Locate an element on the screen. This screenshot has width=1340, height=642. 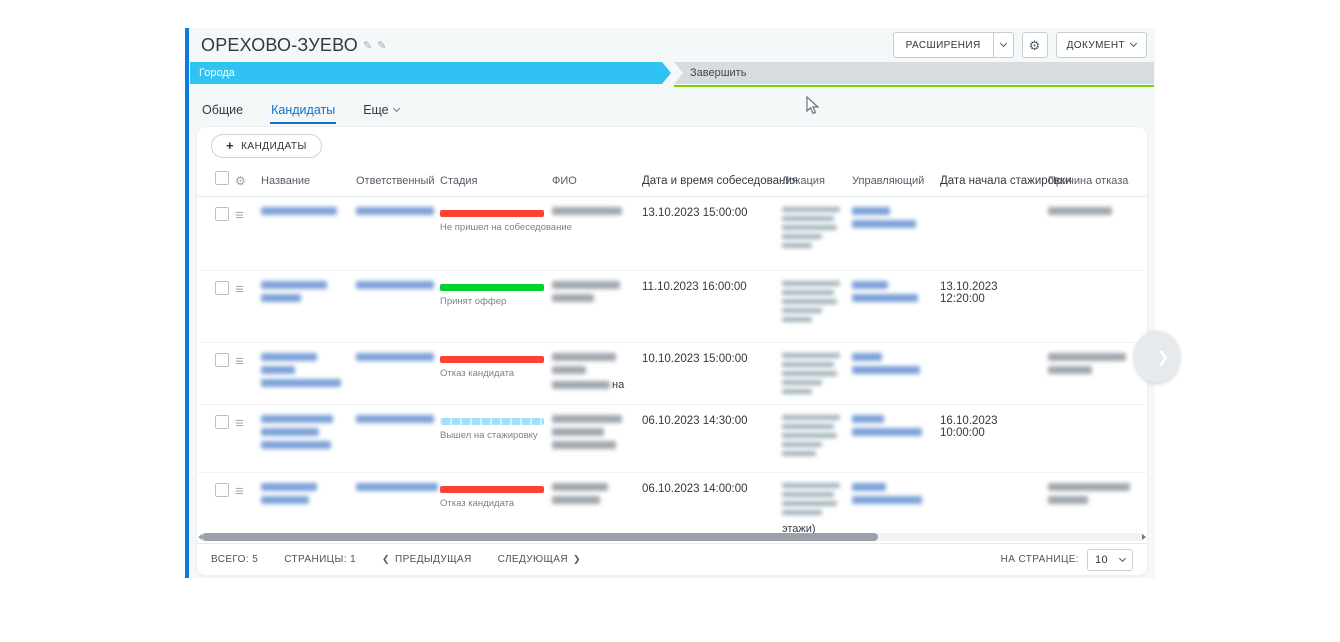
tab-candidates: Кандидаты is located at coordinates (303, 110).